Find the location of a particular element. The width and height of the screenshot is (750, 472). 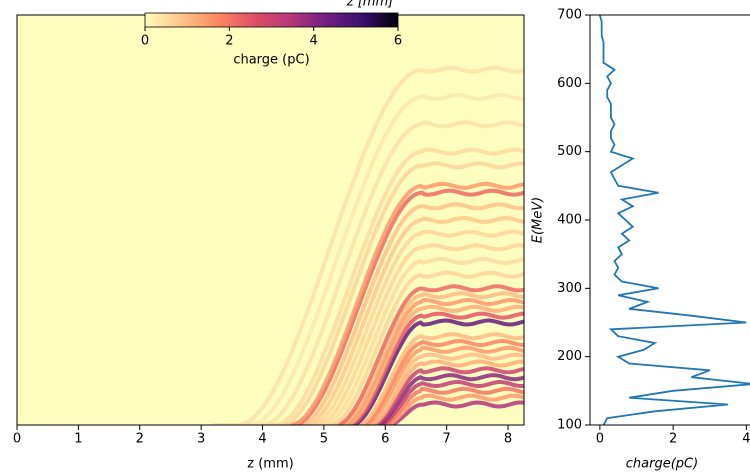

y-tick-label: 500 is located at coordinates (569, 151).